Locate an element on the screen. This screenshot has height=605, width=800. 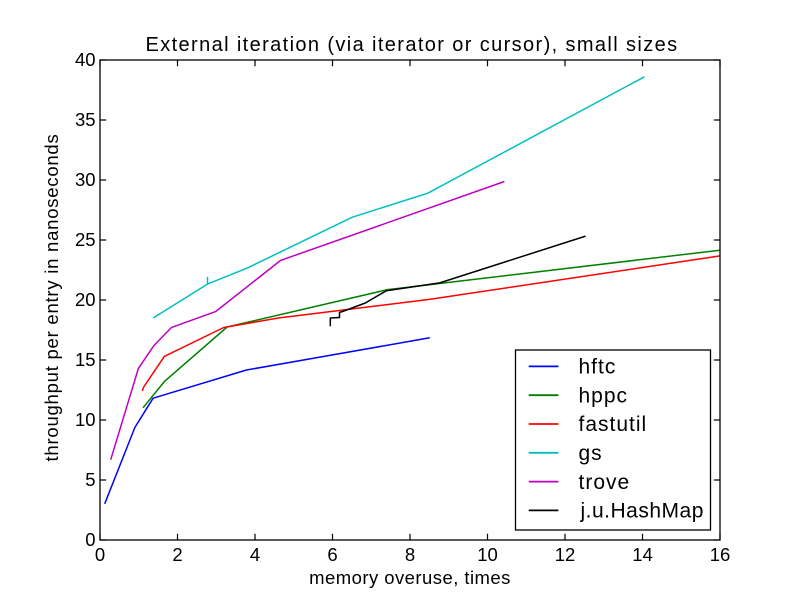
svg-text: j.u.HashMap is located at coordinates (642, 511).